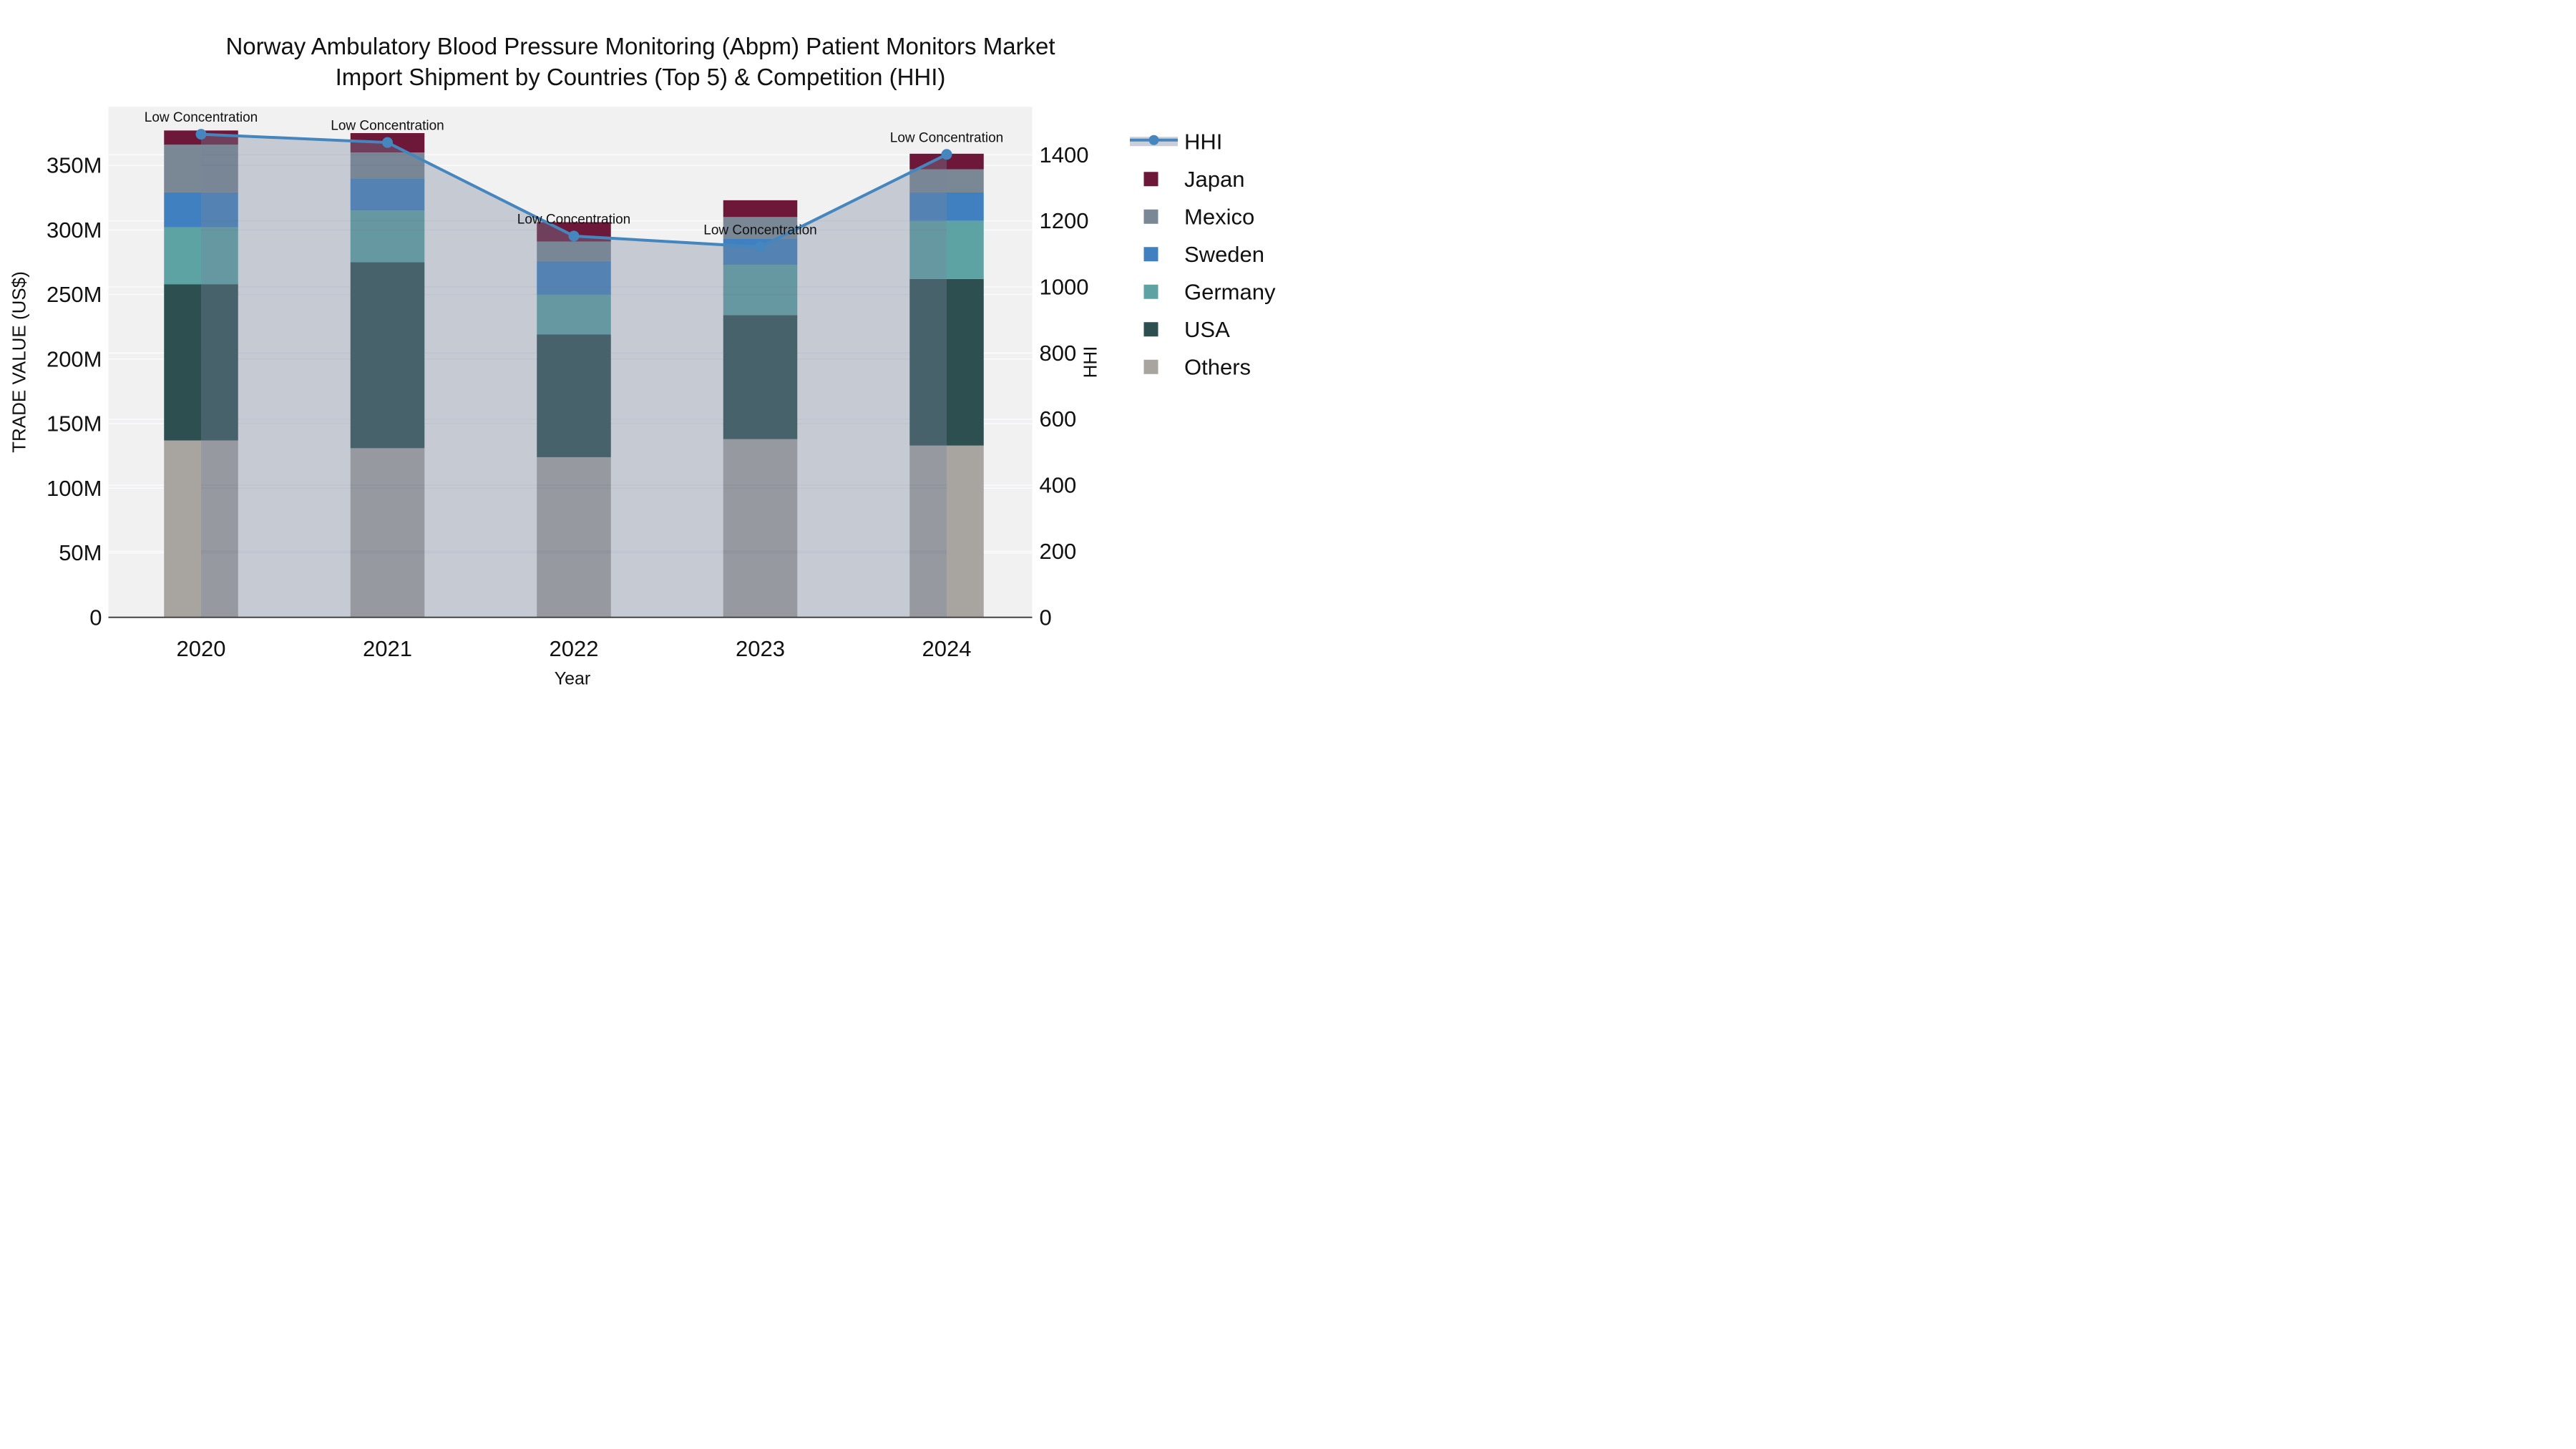 The width and height of the screenshot is (2576, 1449). Describe the element at coordinates (760, 377) in the screenshot. I see `bar-segment-usa-2023` at that location.